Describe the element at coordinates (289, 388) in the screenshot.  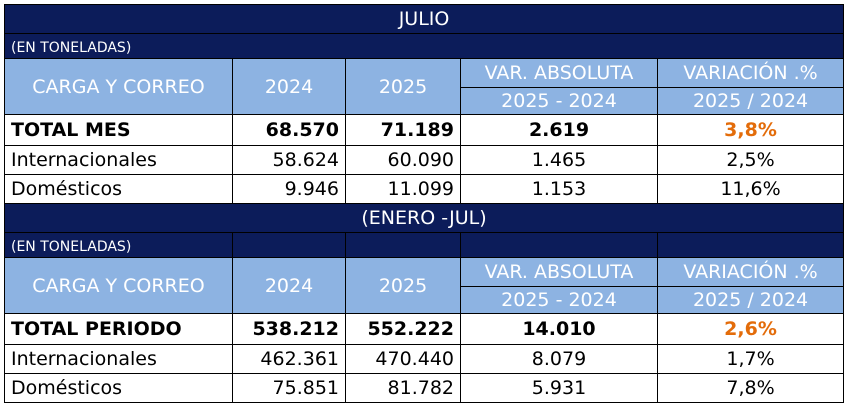
I see `value-cell: 75.851` at that location.